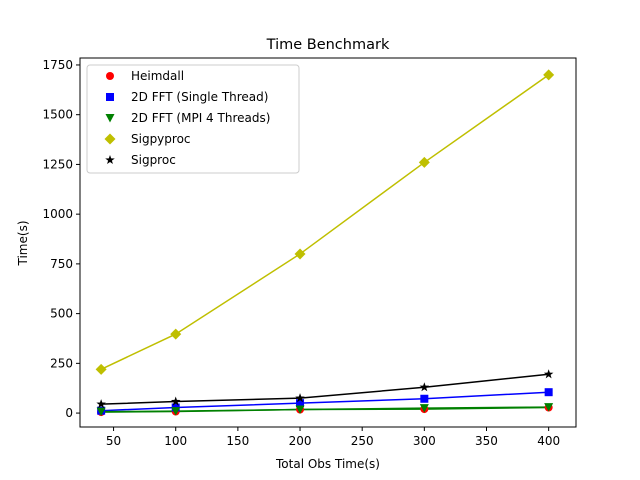 This screenshot has height=480, width=640. I want to click on x-tick-label: 200, so click(300, 441).